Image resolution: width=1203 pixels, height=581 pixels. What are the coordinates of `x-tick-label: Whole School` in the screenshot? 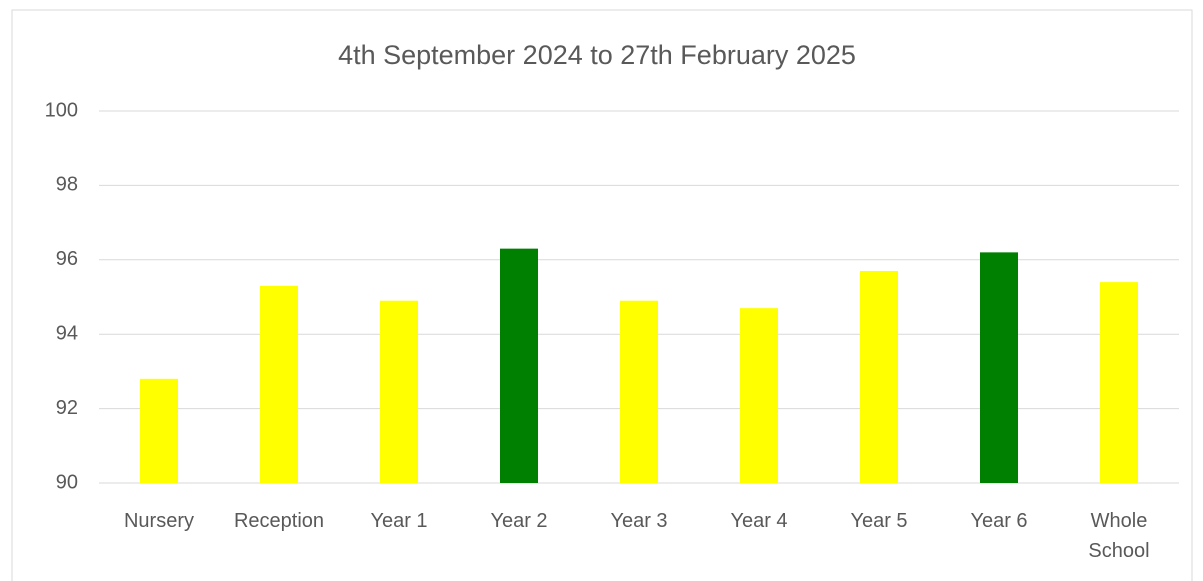 It's located at (1119, 536).